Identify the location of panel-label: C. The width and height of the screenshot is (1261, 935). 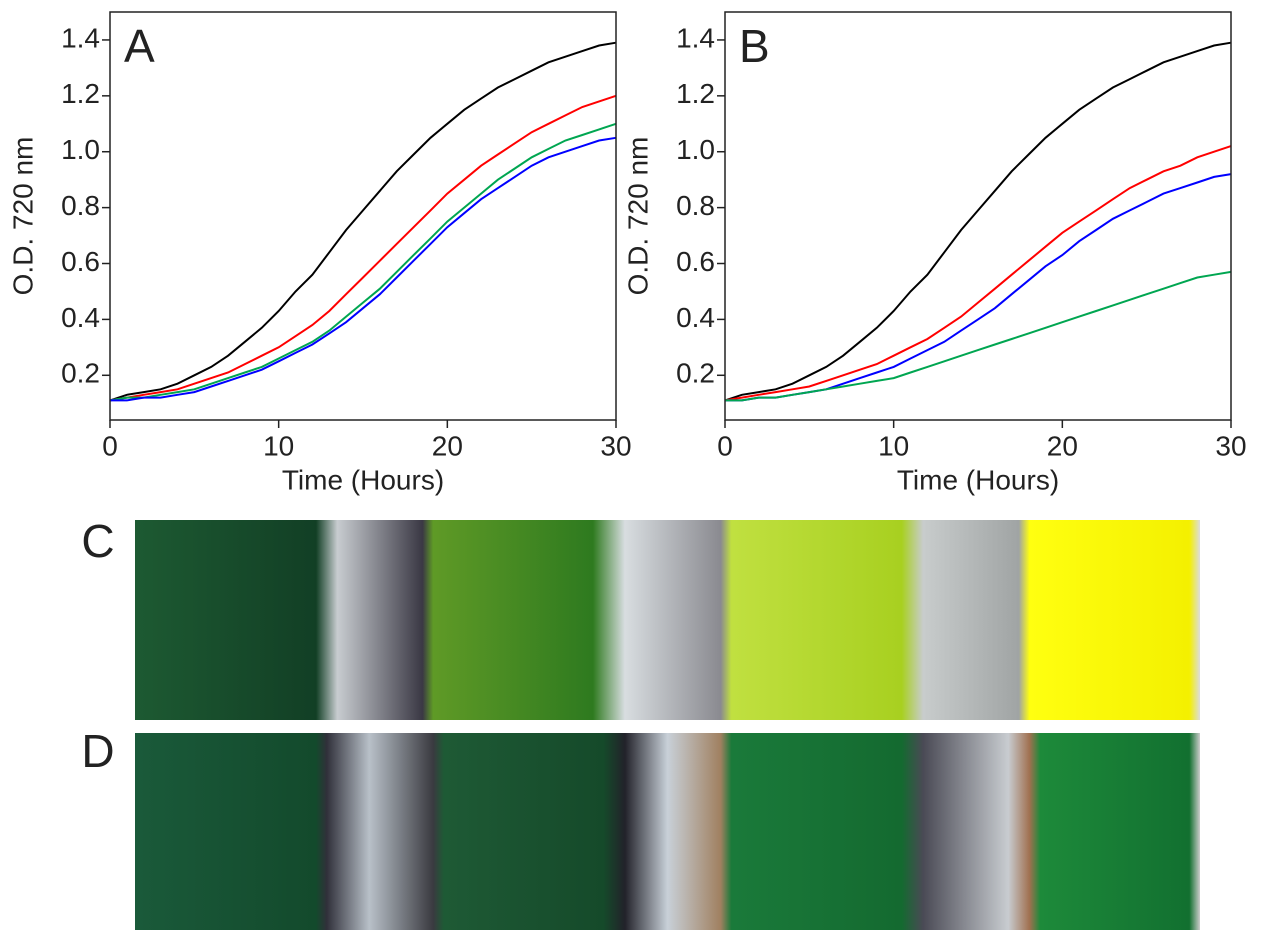
(97, 541).